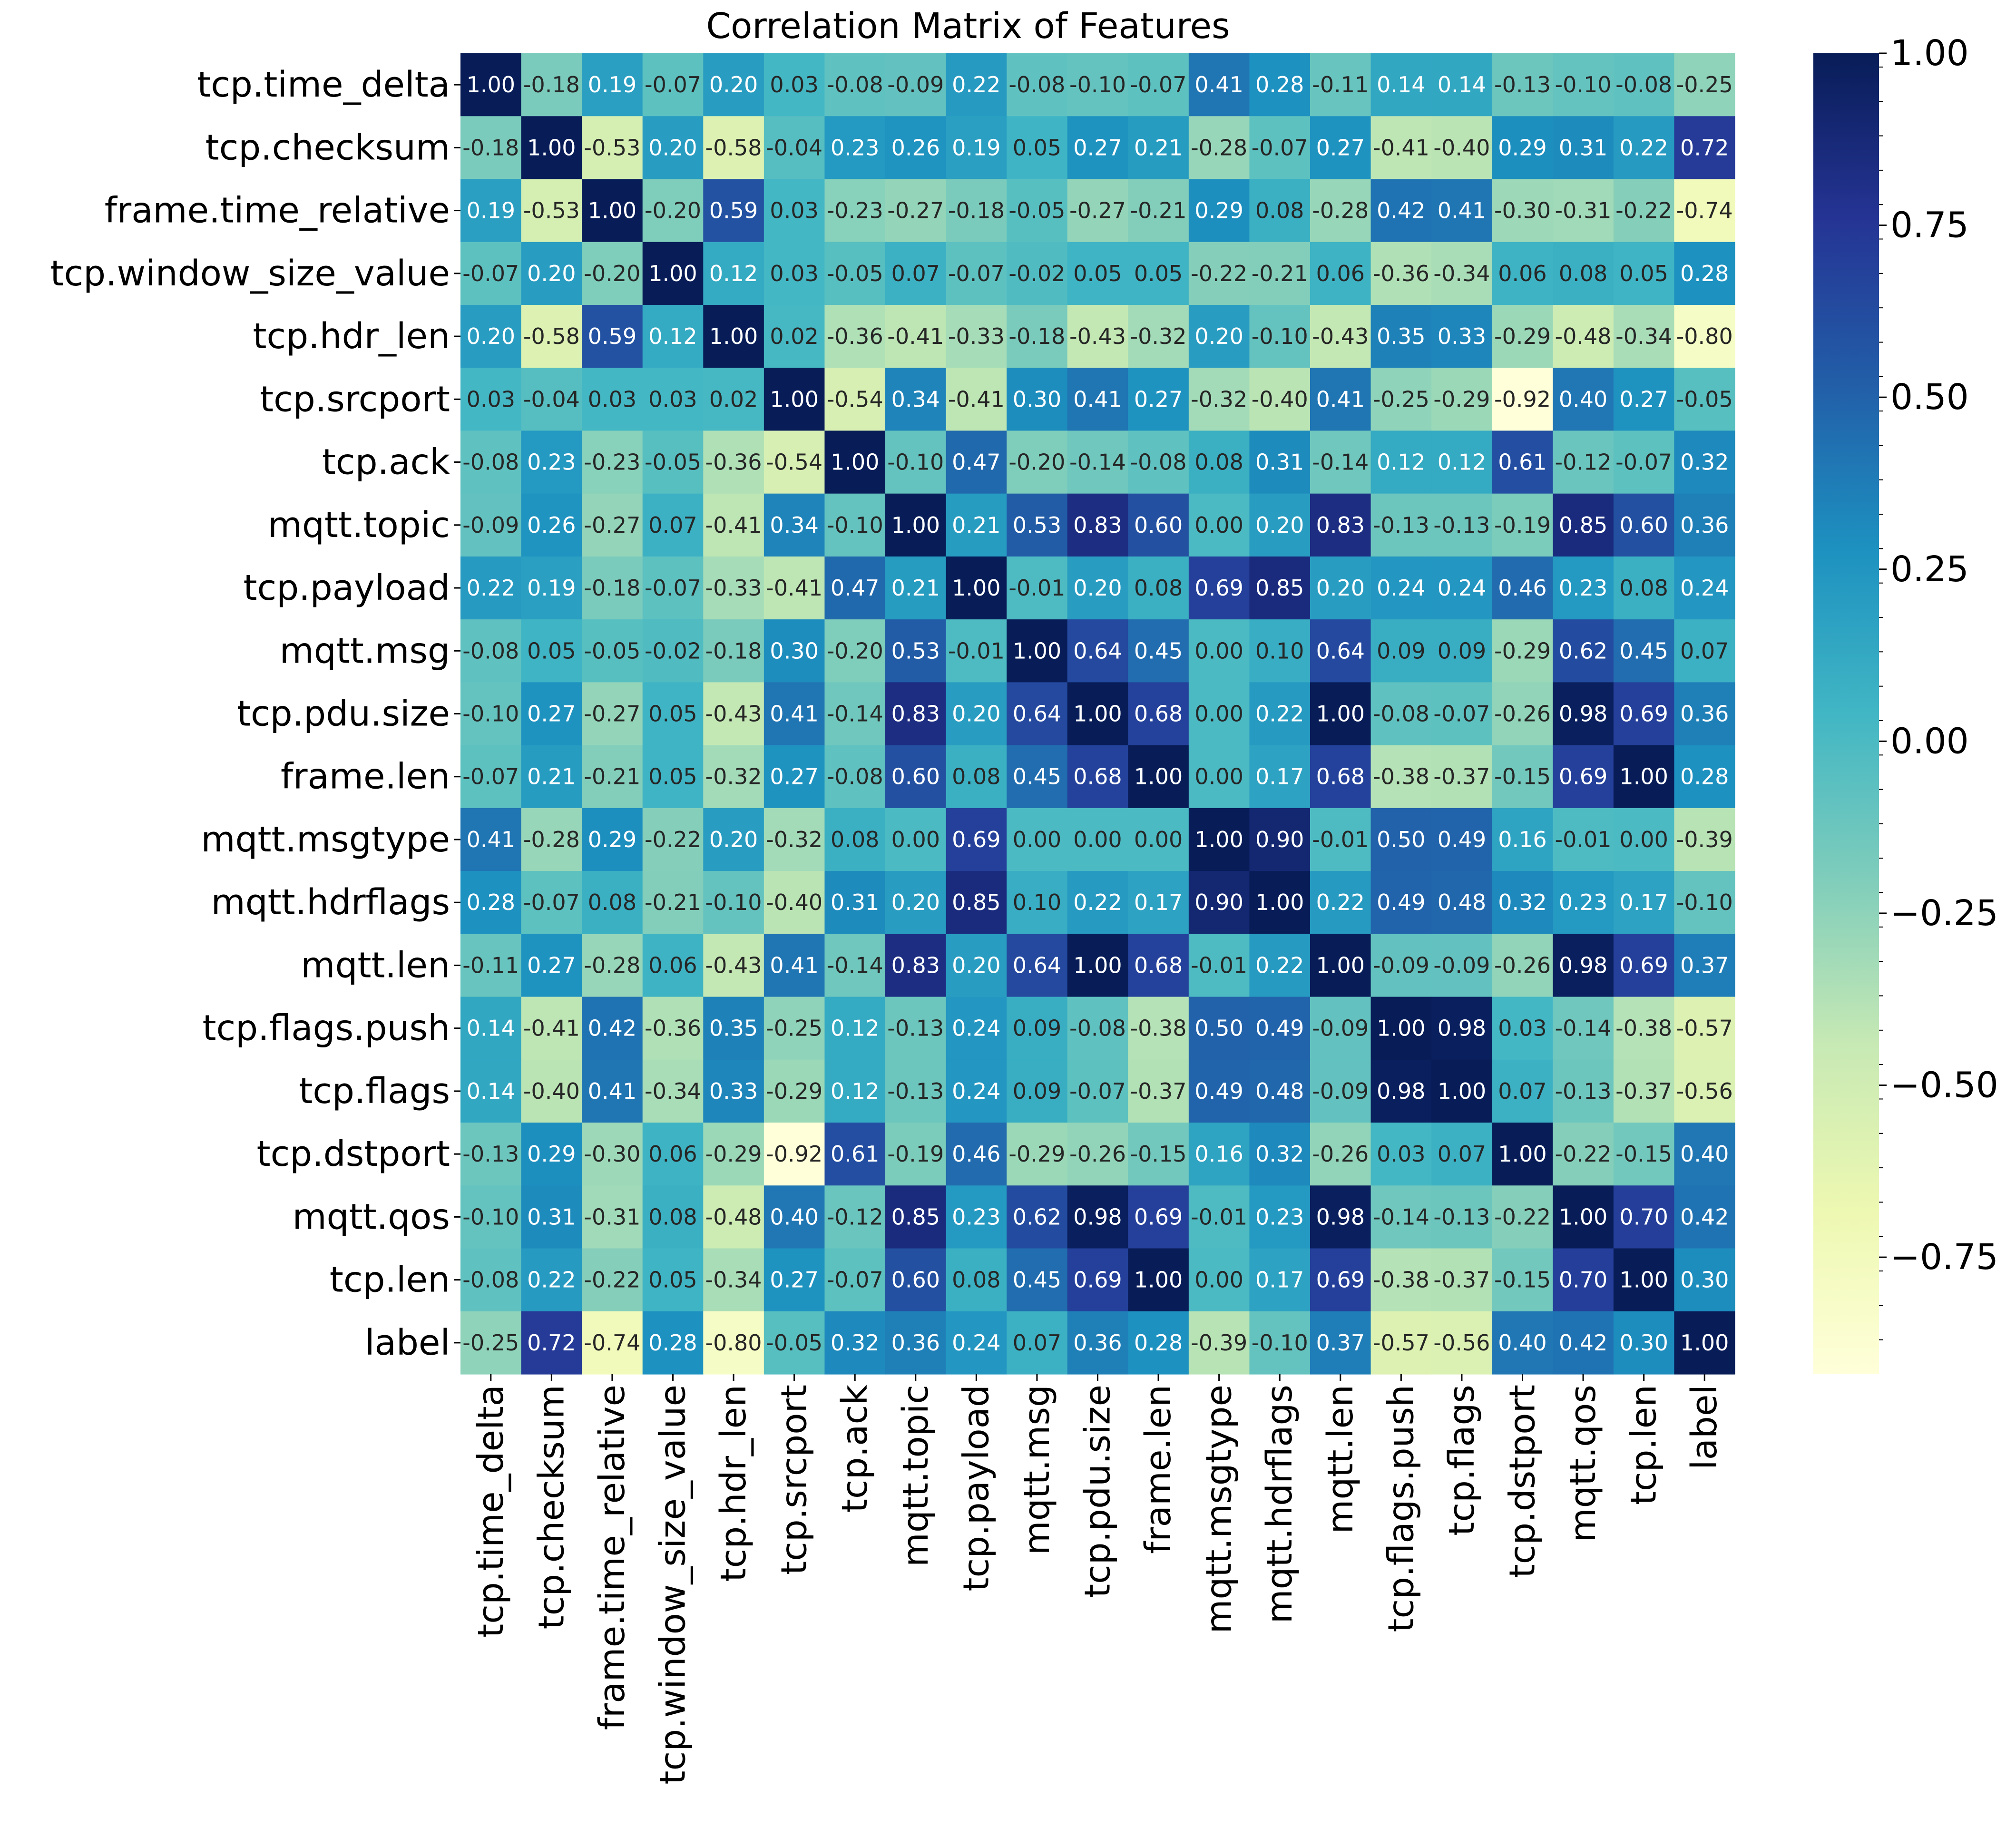 Image resolution: width=2016 pixels, height=1837 pixels. What do you see at coordinates (794, 336) in the screenshot?
I see `cell-value-label: 0.02` at bounding box center [794, 336].